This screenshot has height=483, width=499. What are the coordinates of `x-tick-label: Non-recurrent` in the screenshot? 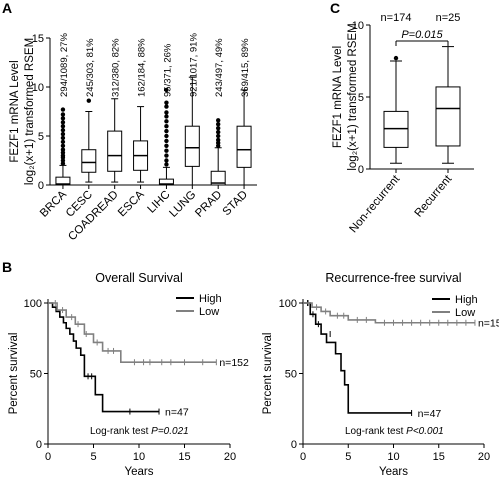 It's located at (374, 204).